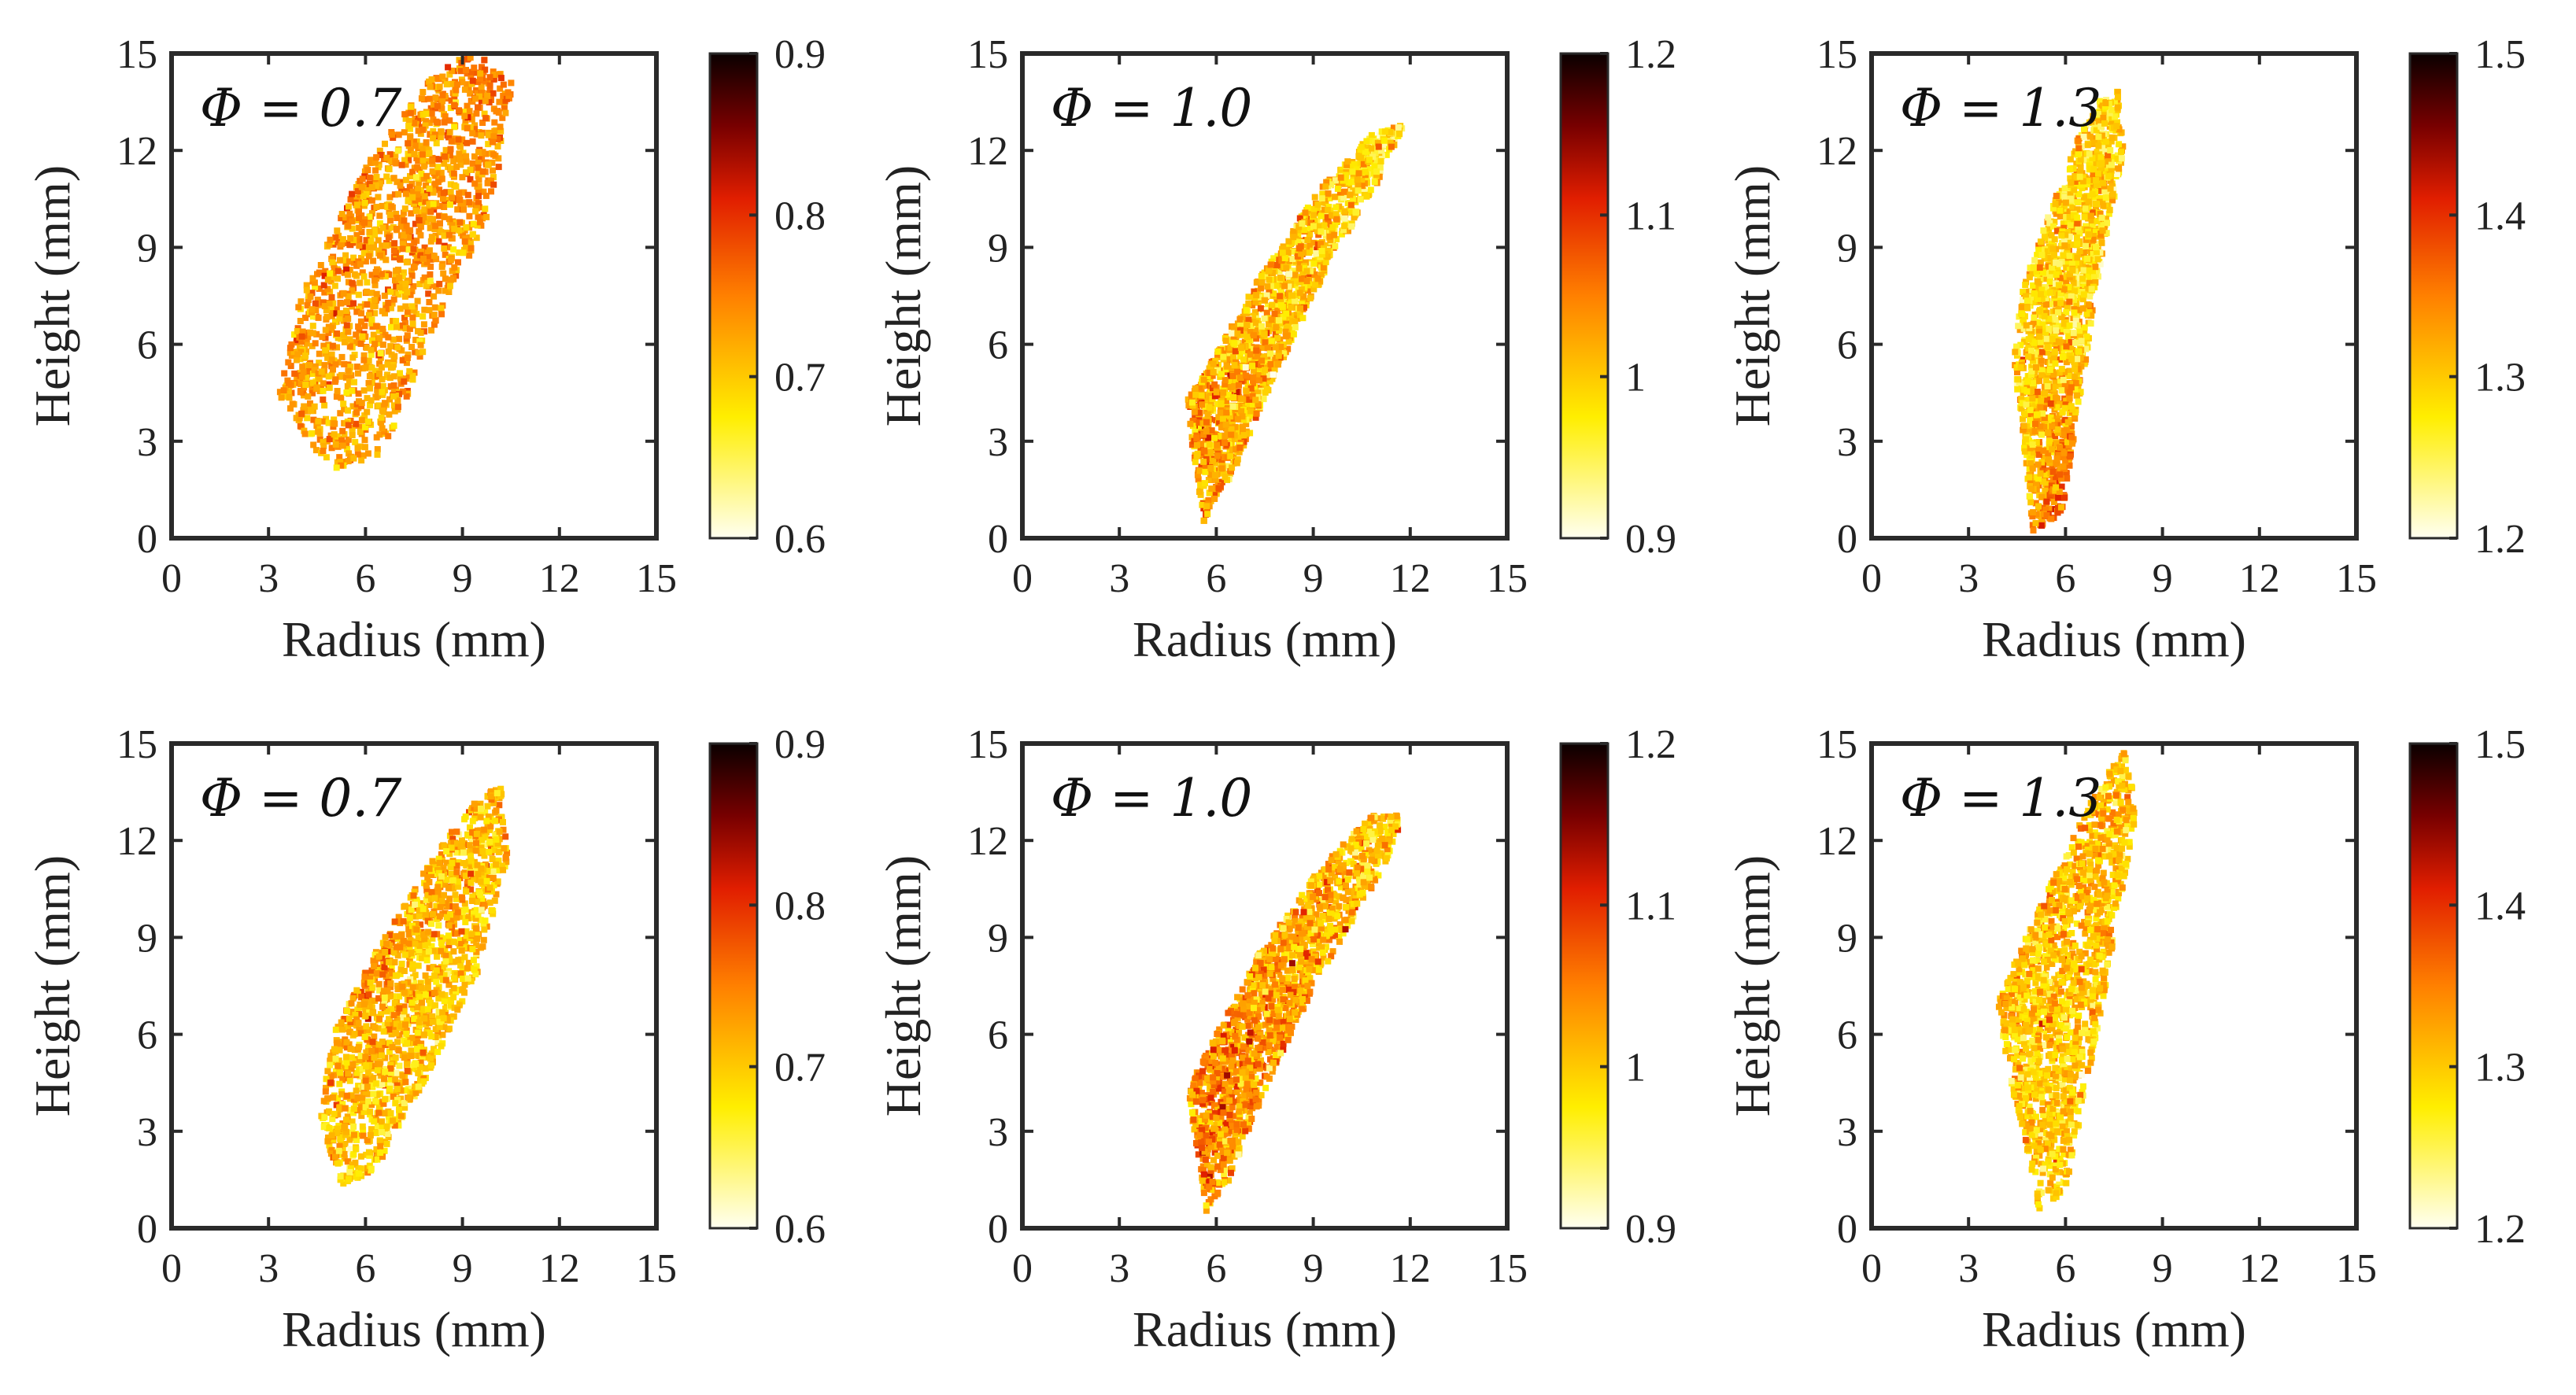  Describe the element at coordinates (1313, 578) in the screenshot. I see `x-tick-label: 9` at that location.